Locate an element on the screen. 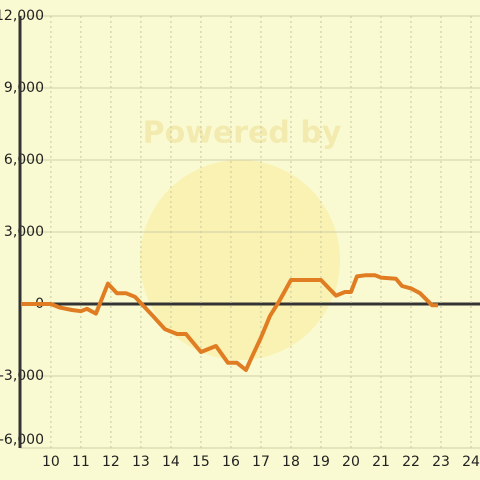  y-tick-label: 12,000 is located at coordinates (22, 16).